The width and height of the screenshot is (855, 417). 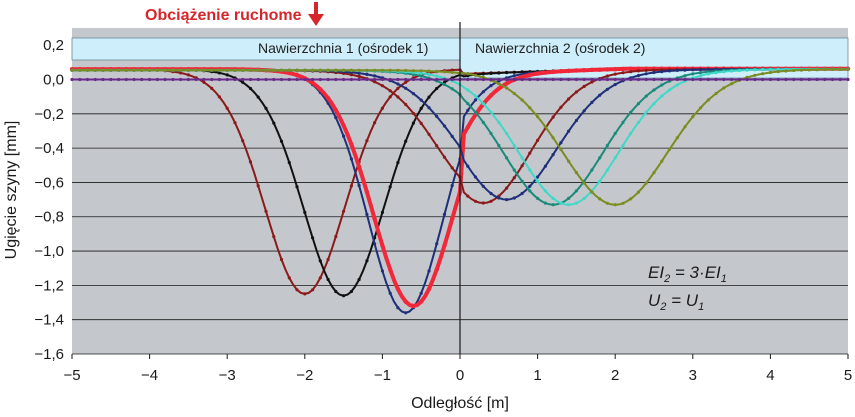 What do you see at coordinates (49, 200) in the screenshot?
I see `y-tick-labels: 0,2 0,0 −0,2 −0,4 −0,6 −0,8 −1,0 −1,2 −1,4 −1,6` at bounding box center [49, 200].